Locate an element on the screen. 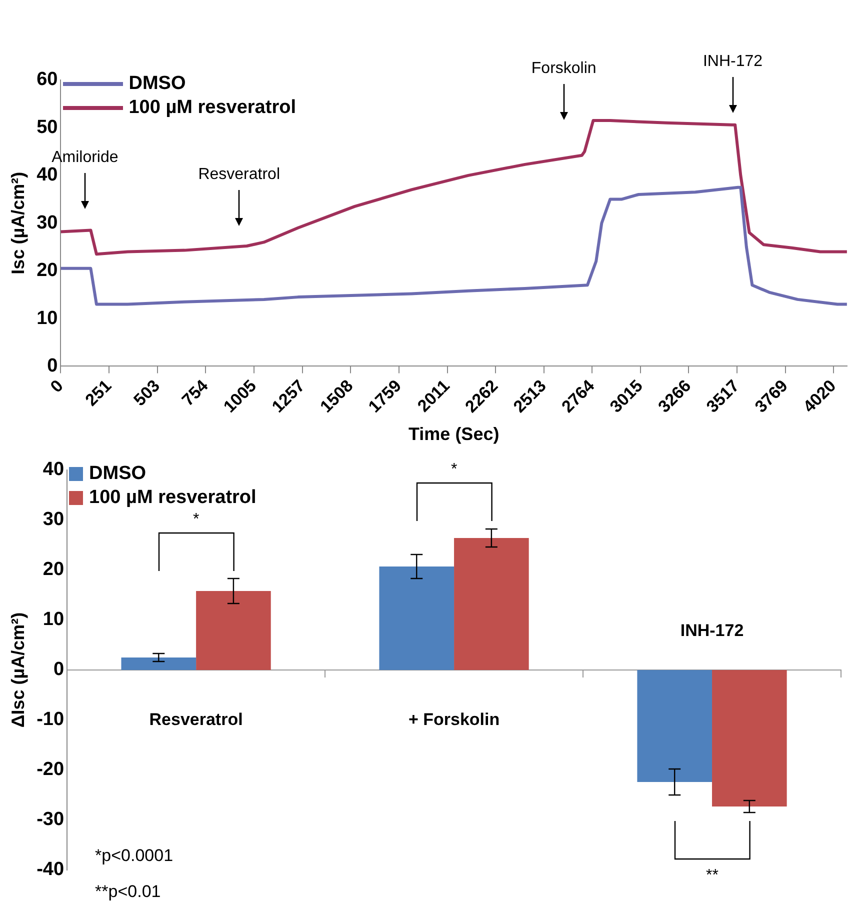 Image resolution: width=851 pixels, height=914 pixels. text: **p<0.01 is located at coordinates (128, 892).